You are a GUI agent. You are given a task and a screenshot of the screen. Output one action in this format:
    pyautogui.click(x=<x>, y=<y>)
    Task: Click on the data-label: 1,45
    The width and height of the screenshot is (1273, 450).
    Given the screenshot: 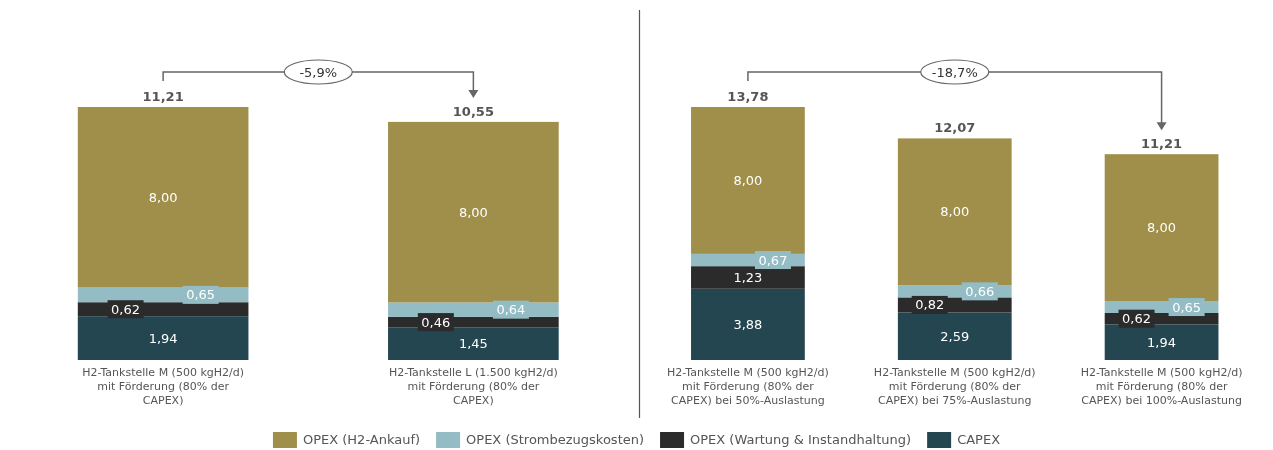 What is the action you would take?
    pyautogui.click(x=473, y=344)
    